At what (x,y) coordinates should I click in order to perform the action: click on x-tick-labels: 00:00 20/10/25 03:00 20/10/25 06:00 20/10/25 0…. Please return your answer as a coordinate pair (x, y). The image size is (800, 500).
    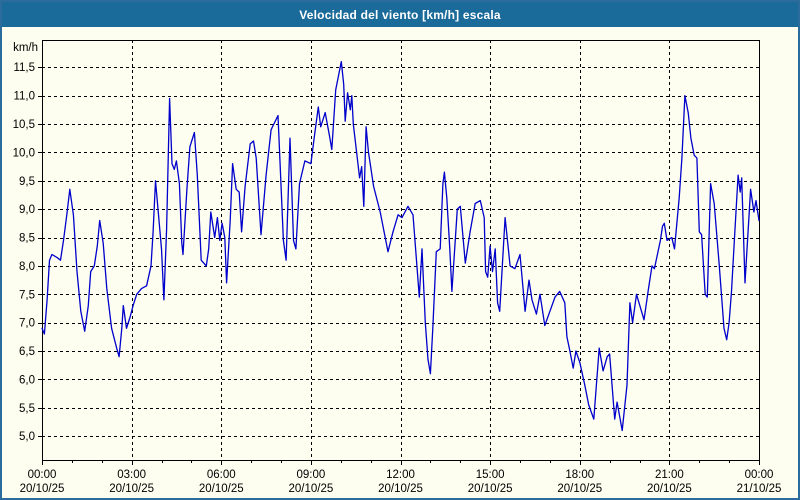
    Looking at the image, I should click on (401, 482).